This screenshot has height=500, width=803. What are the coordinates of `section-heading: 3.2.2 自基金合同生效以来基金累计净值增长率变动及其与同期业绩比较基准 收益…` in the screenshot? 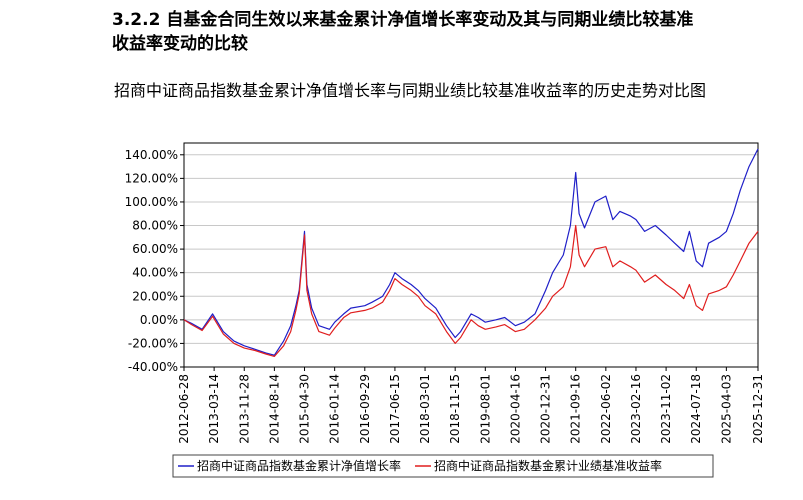 It's located at (432, 32).